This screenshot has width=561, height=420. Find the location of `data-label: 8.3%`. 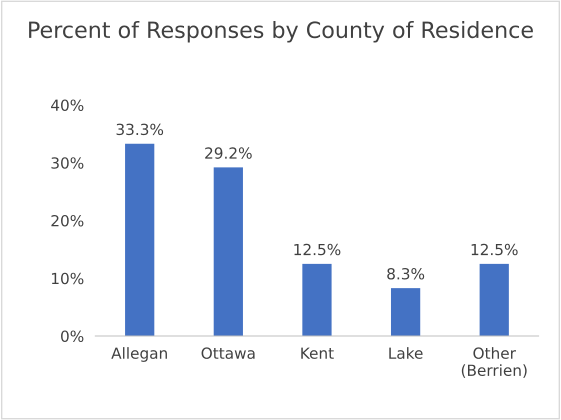

data-label: 8.3% is located at coordinates (405, 274).